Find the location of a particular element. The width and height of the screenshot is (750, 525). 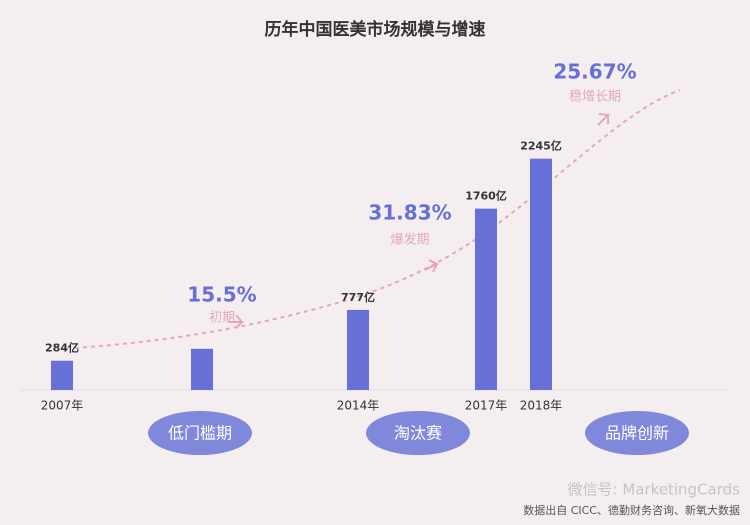

x-tick-label: 2018年 is located at coordinates (541, 406).